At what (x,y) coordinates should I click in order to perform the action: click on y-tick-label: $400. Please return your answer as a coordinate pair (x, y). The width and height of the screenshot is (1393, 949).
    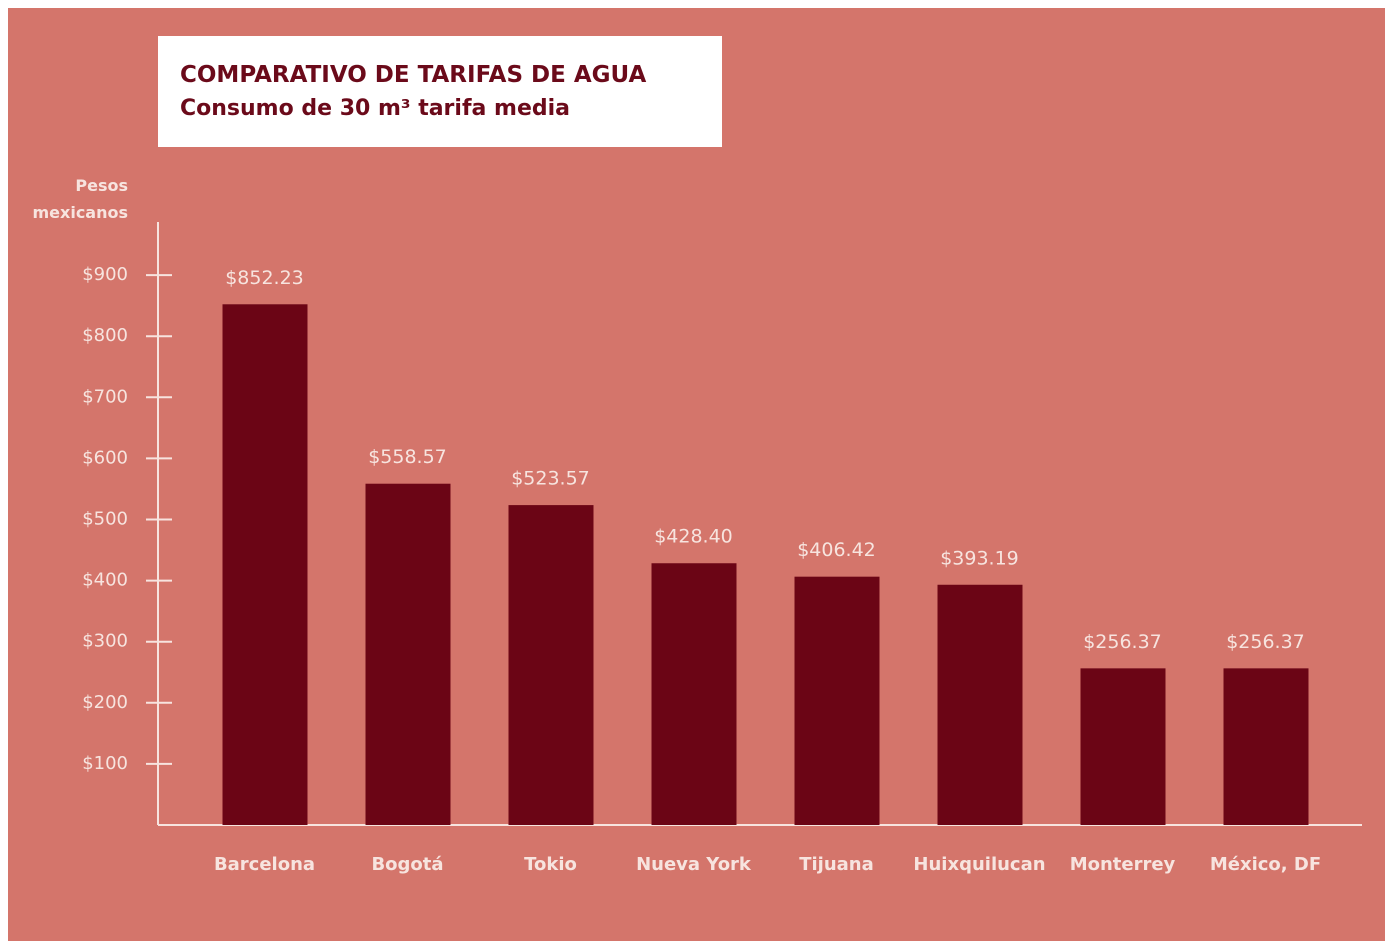
    Looking at the image, I should click on (105, 580).